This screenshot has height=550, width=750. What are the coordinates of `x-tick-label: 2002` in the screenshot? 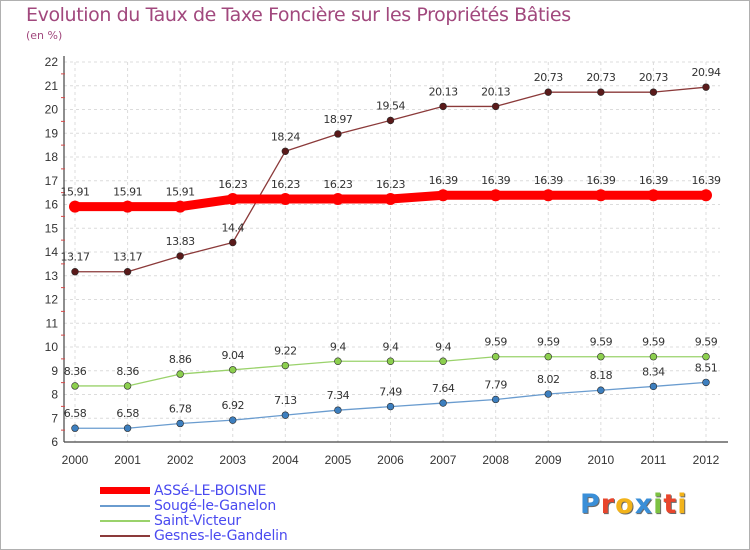 It's located at (180, 460).